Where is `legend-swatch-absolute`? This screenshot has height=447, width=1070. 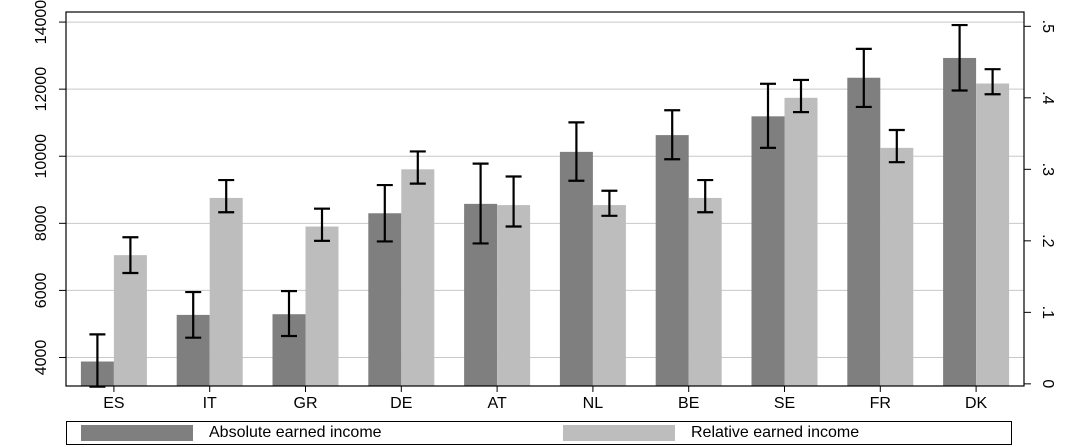 legend-swatch-absolute is located at coordinates (137, 433).